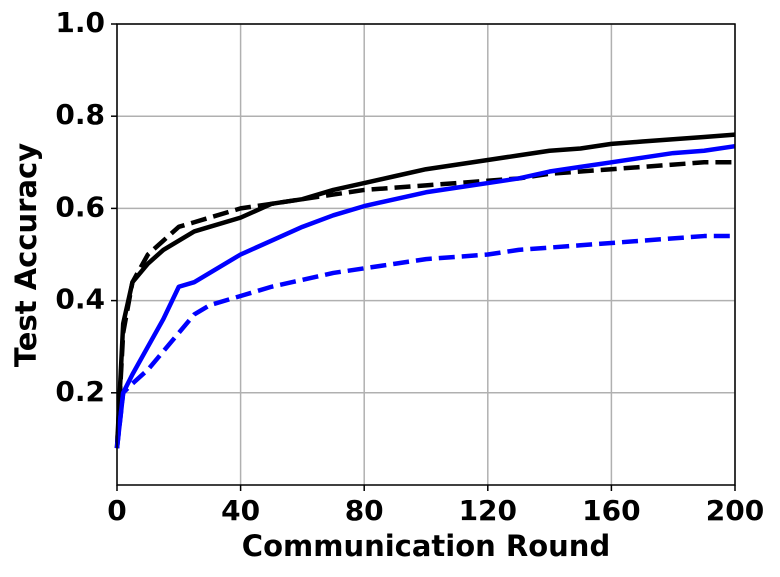 This screenshot has width=780, height=577. I want to click on x-tick-label: 200, so click(735, 510).